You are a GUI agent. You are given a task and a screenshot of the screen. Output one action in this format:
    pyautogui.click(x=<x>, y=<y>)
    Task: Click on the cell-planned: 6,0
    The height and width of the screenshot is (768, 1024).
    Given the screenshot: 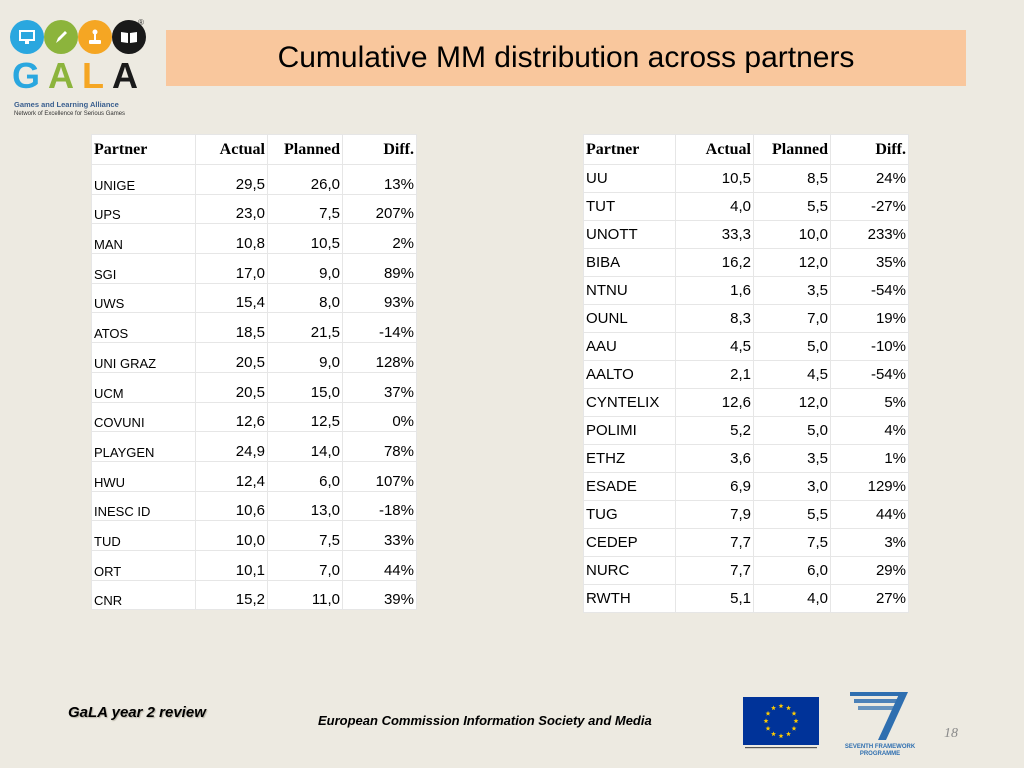 What is the action you would take?
    pyautogui.click(x=305, y=476)
    